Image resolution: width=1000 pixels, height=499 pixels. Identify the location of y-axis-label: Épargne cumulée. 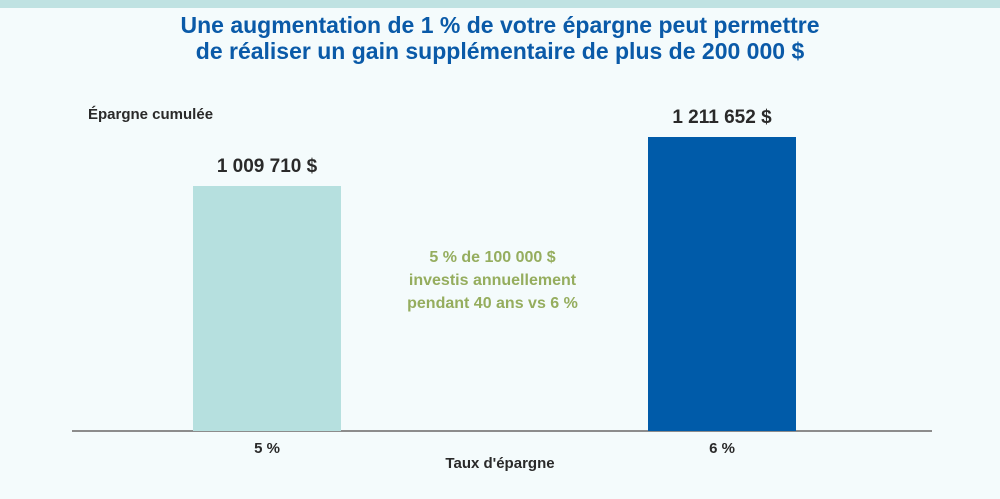
(151, 114).